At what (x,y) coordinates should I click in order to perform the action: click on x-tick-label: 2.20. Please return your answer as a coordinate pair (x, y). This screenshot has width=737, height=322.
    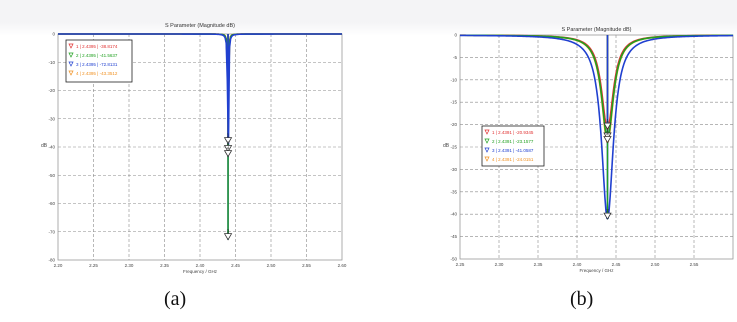
    Looking at the image, I should click on (58, 265).